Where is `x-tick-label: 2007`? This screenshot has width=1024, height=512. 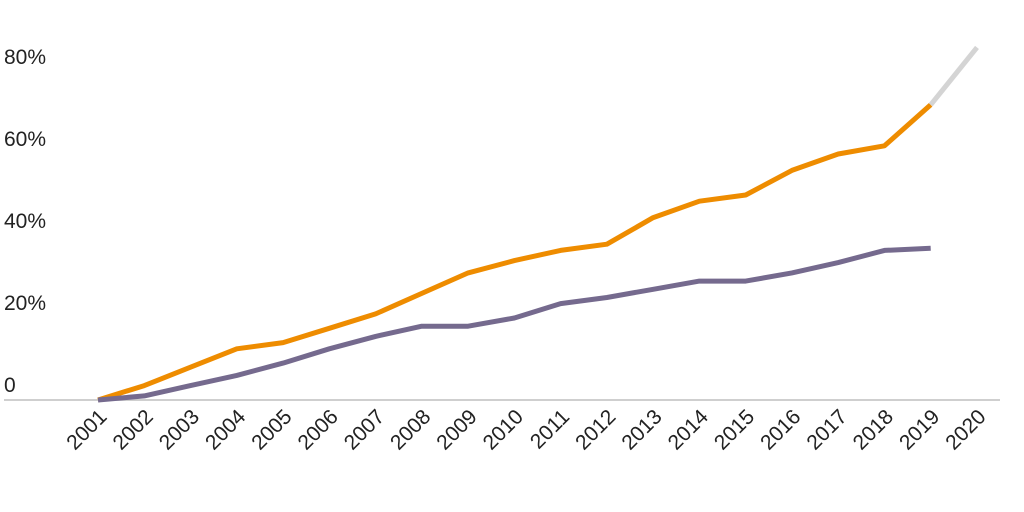
x-tick-label: 2007 is located at coordinates (364, 429).